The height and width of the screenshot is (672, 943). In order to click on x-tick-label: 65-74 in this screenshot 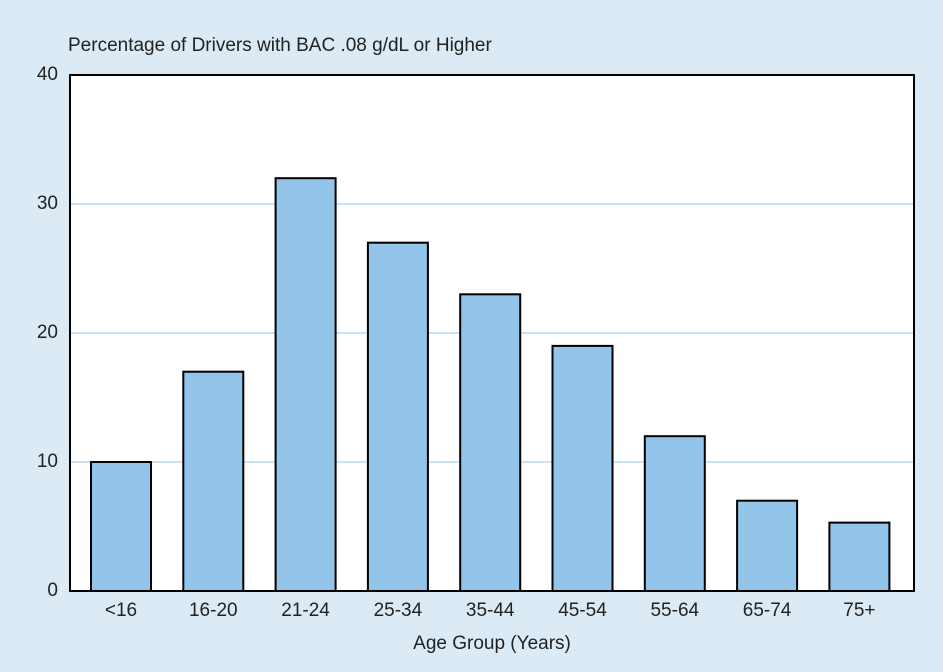, I will do `click(767, 610)`.